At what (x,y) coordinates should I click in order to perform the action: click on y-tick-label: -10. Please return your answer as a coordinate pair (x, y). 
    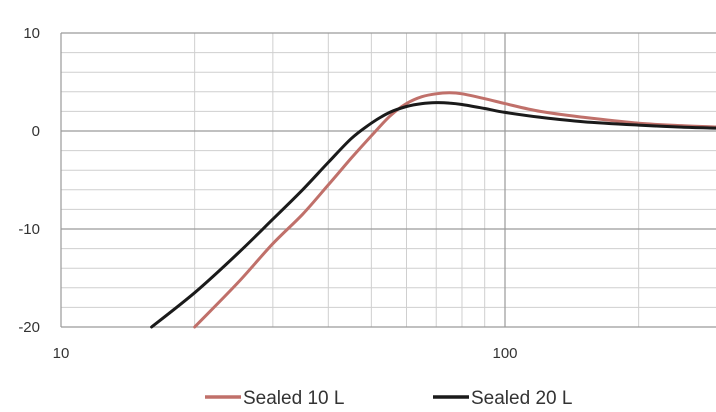
    Looking at the image, I should click on (29, 229).